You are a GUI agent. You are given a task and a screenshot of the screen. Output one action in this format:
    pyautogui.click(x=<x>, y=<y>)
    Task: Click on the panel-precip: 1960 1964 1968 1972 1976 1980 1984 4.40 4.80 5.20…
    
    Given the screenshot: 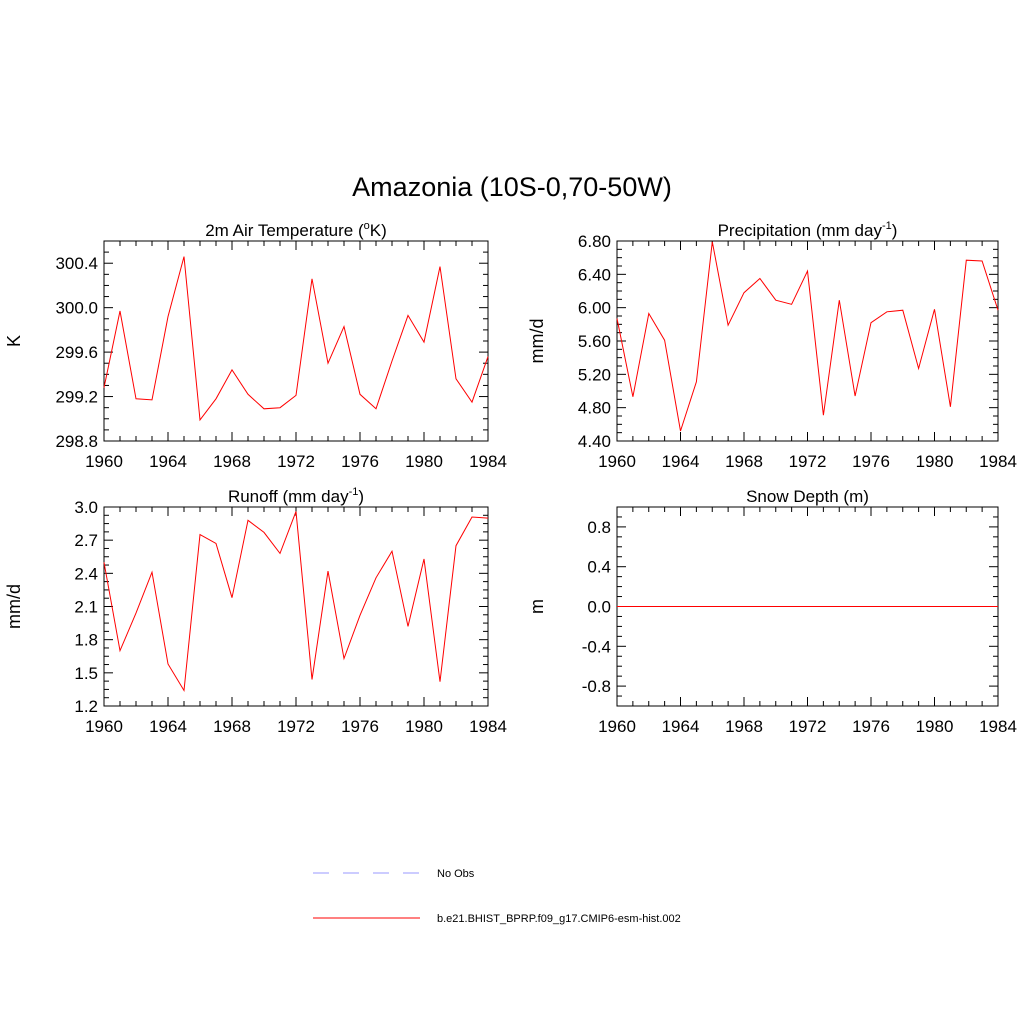 What is the action you would take?
    pyautogui.click(x=772, y=345)
    